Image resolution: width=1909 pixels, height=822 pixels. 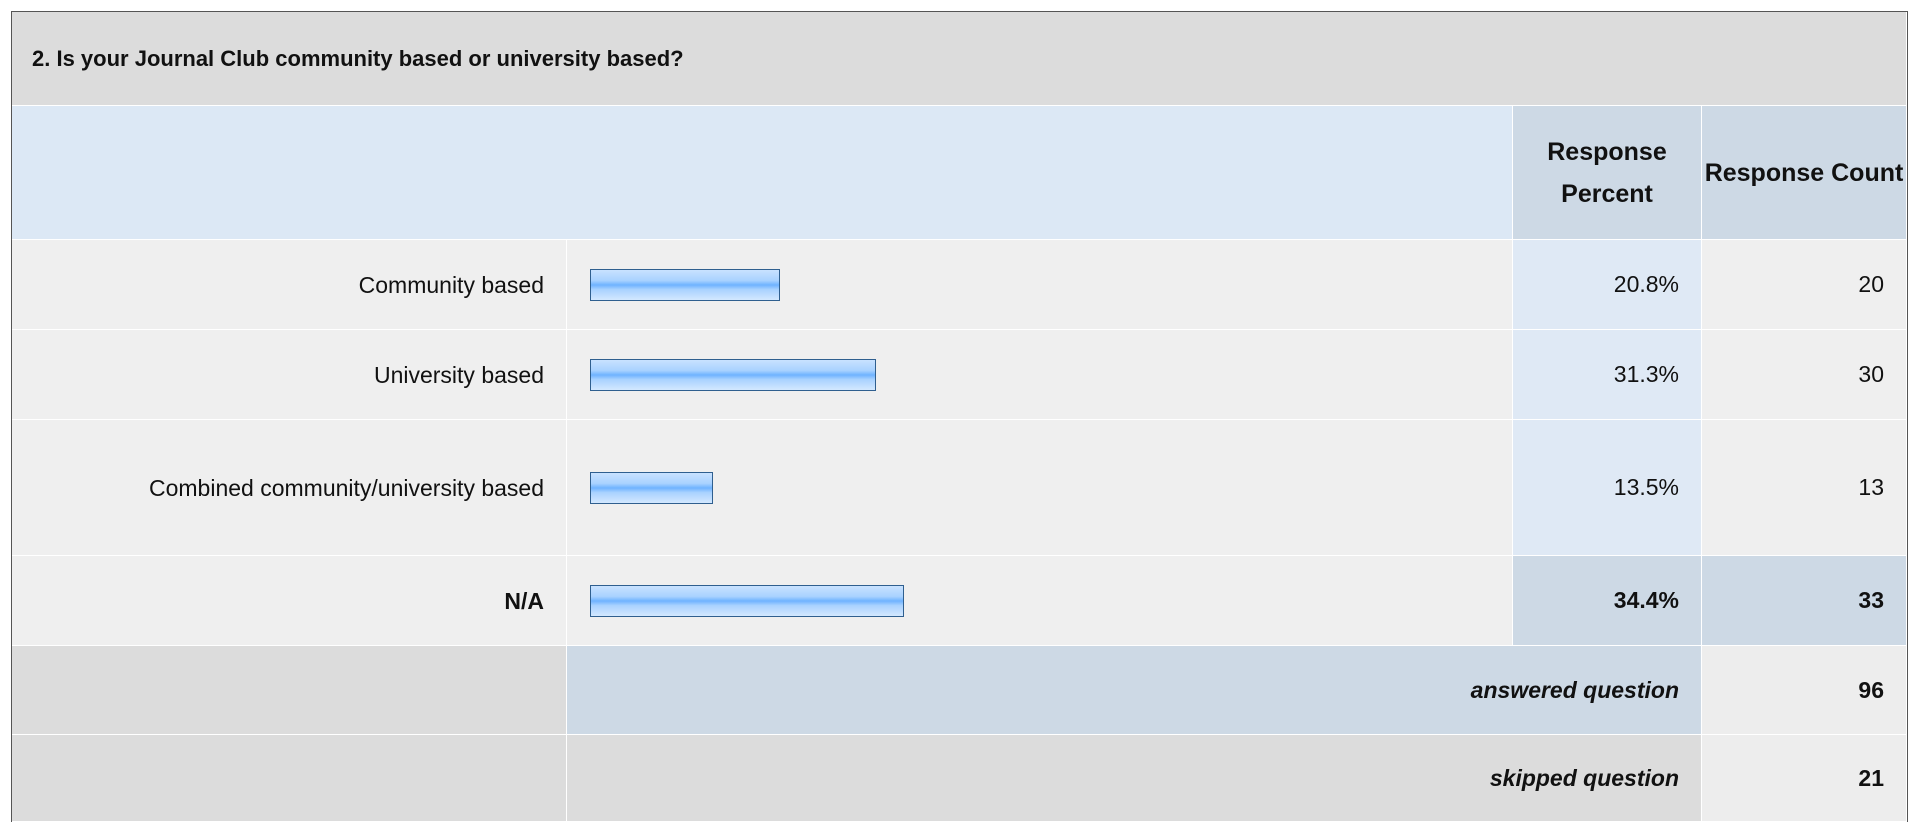 What do you see at coordinates (1804, 778) in the screenshot?
I see `skipped-count: 21` at bounding box center [1804, 778].